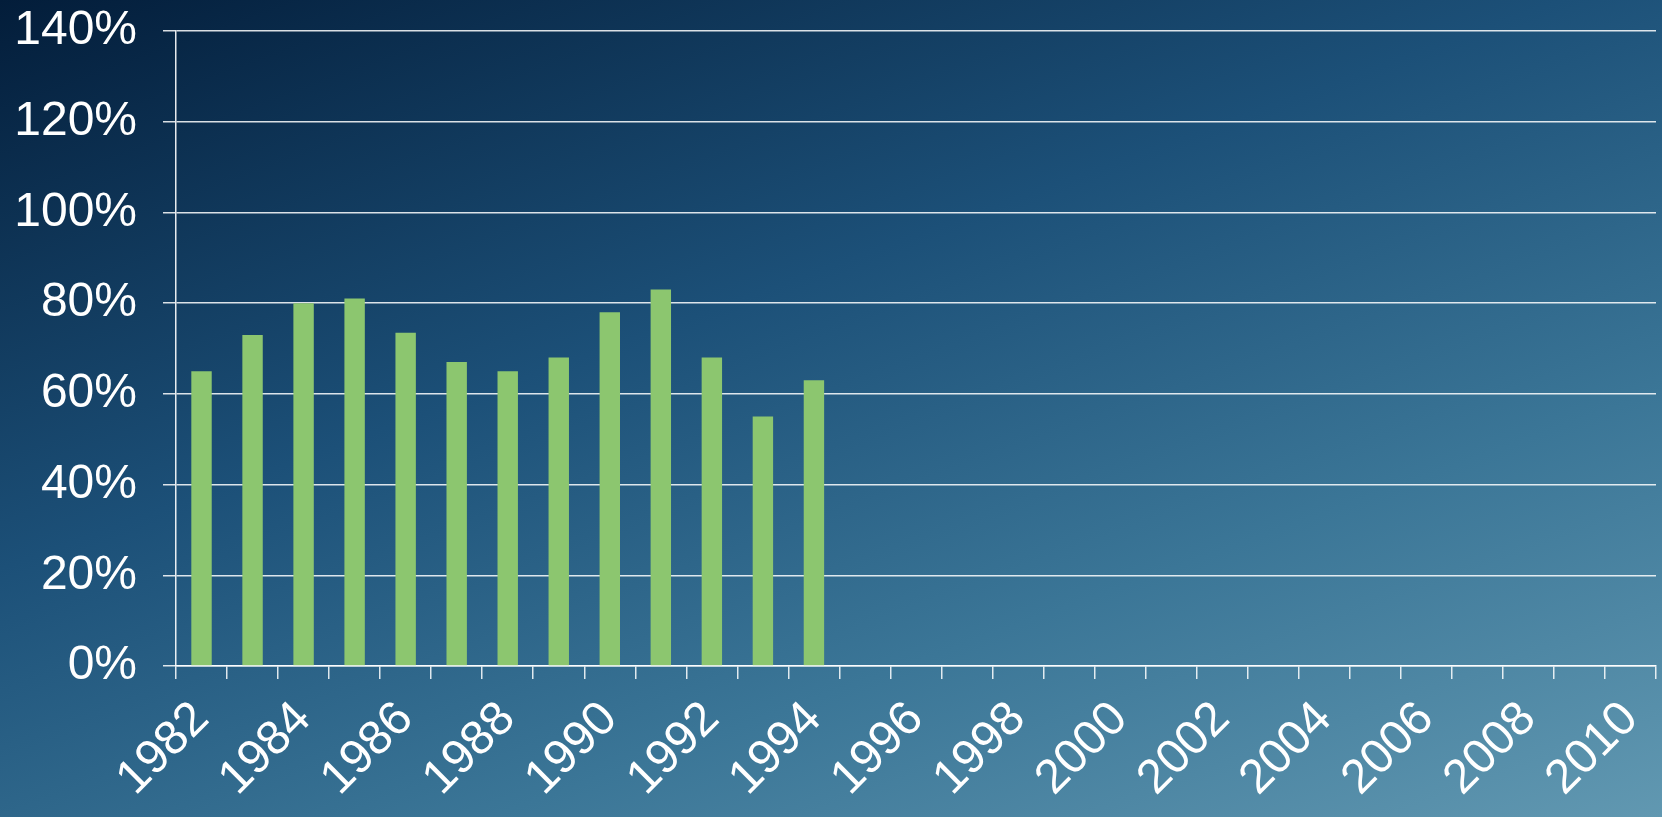 This screenshot has height=817, width=1662. I want to click on y-tick-label: 140%, so click(75, 28).